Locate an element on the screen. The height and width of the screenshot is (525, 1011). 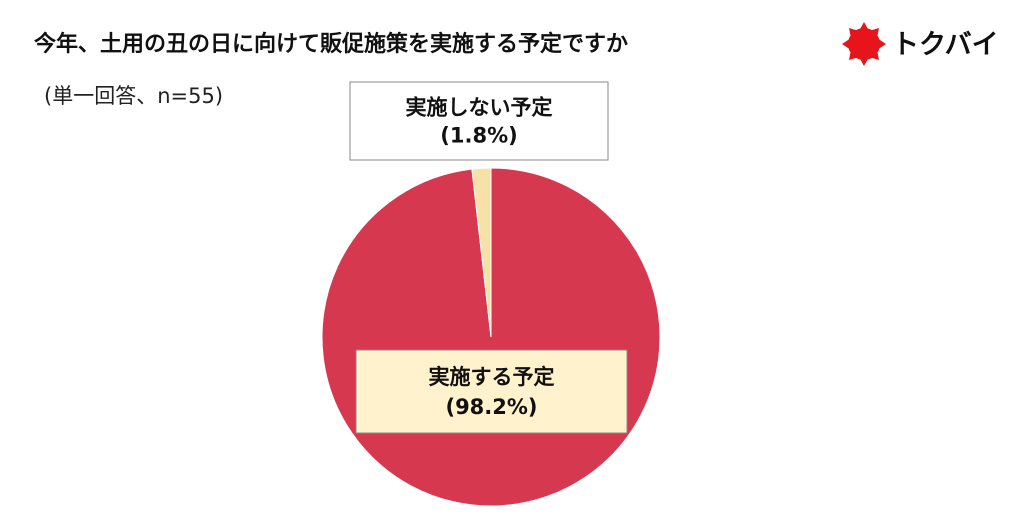
logo-text: トクバイ is located at coordinates (945, 45).